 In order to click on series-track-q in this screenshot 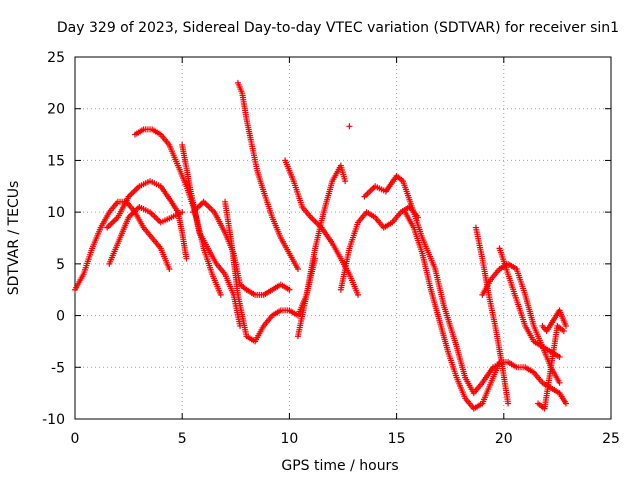, I will do `click(551, 367)`.